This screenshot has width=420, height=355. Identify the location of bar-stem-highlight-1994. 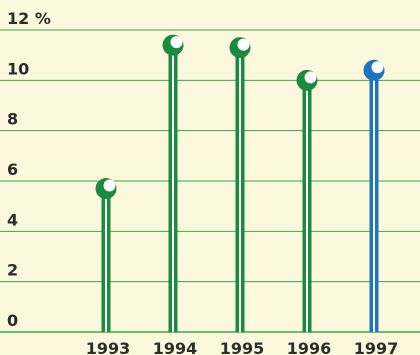
(173, 191).